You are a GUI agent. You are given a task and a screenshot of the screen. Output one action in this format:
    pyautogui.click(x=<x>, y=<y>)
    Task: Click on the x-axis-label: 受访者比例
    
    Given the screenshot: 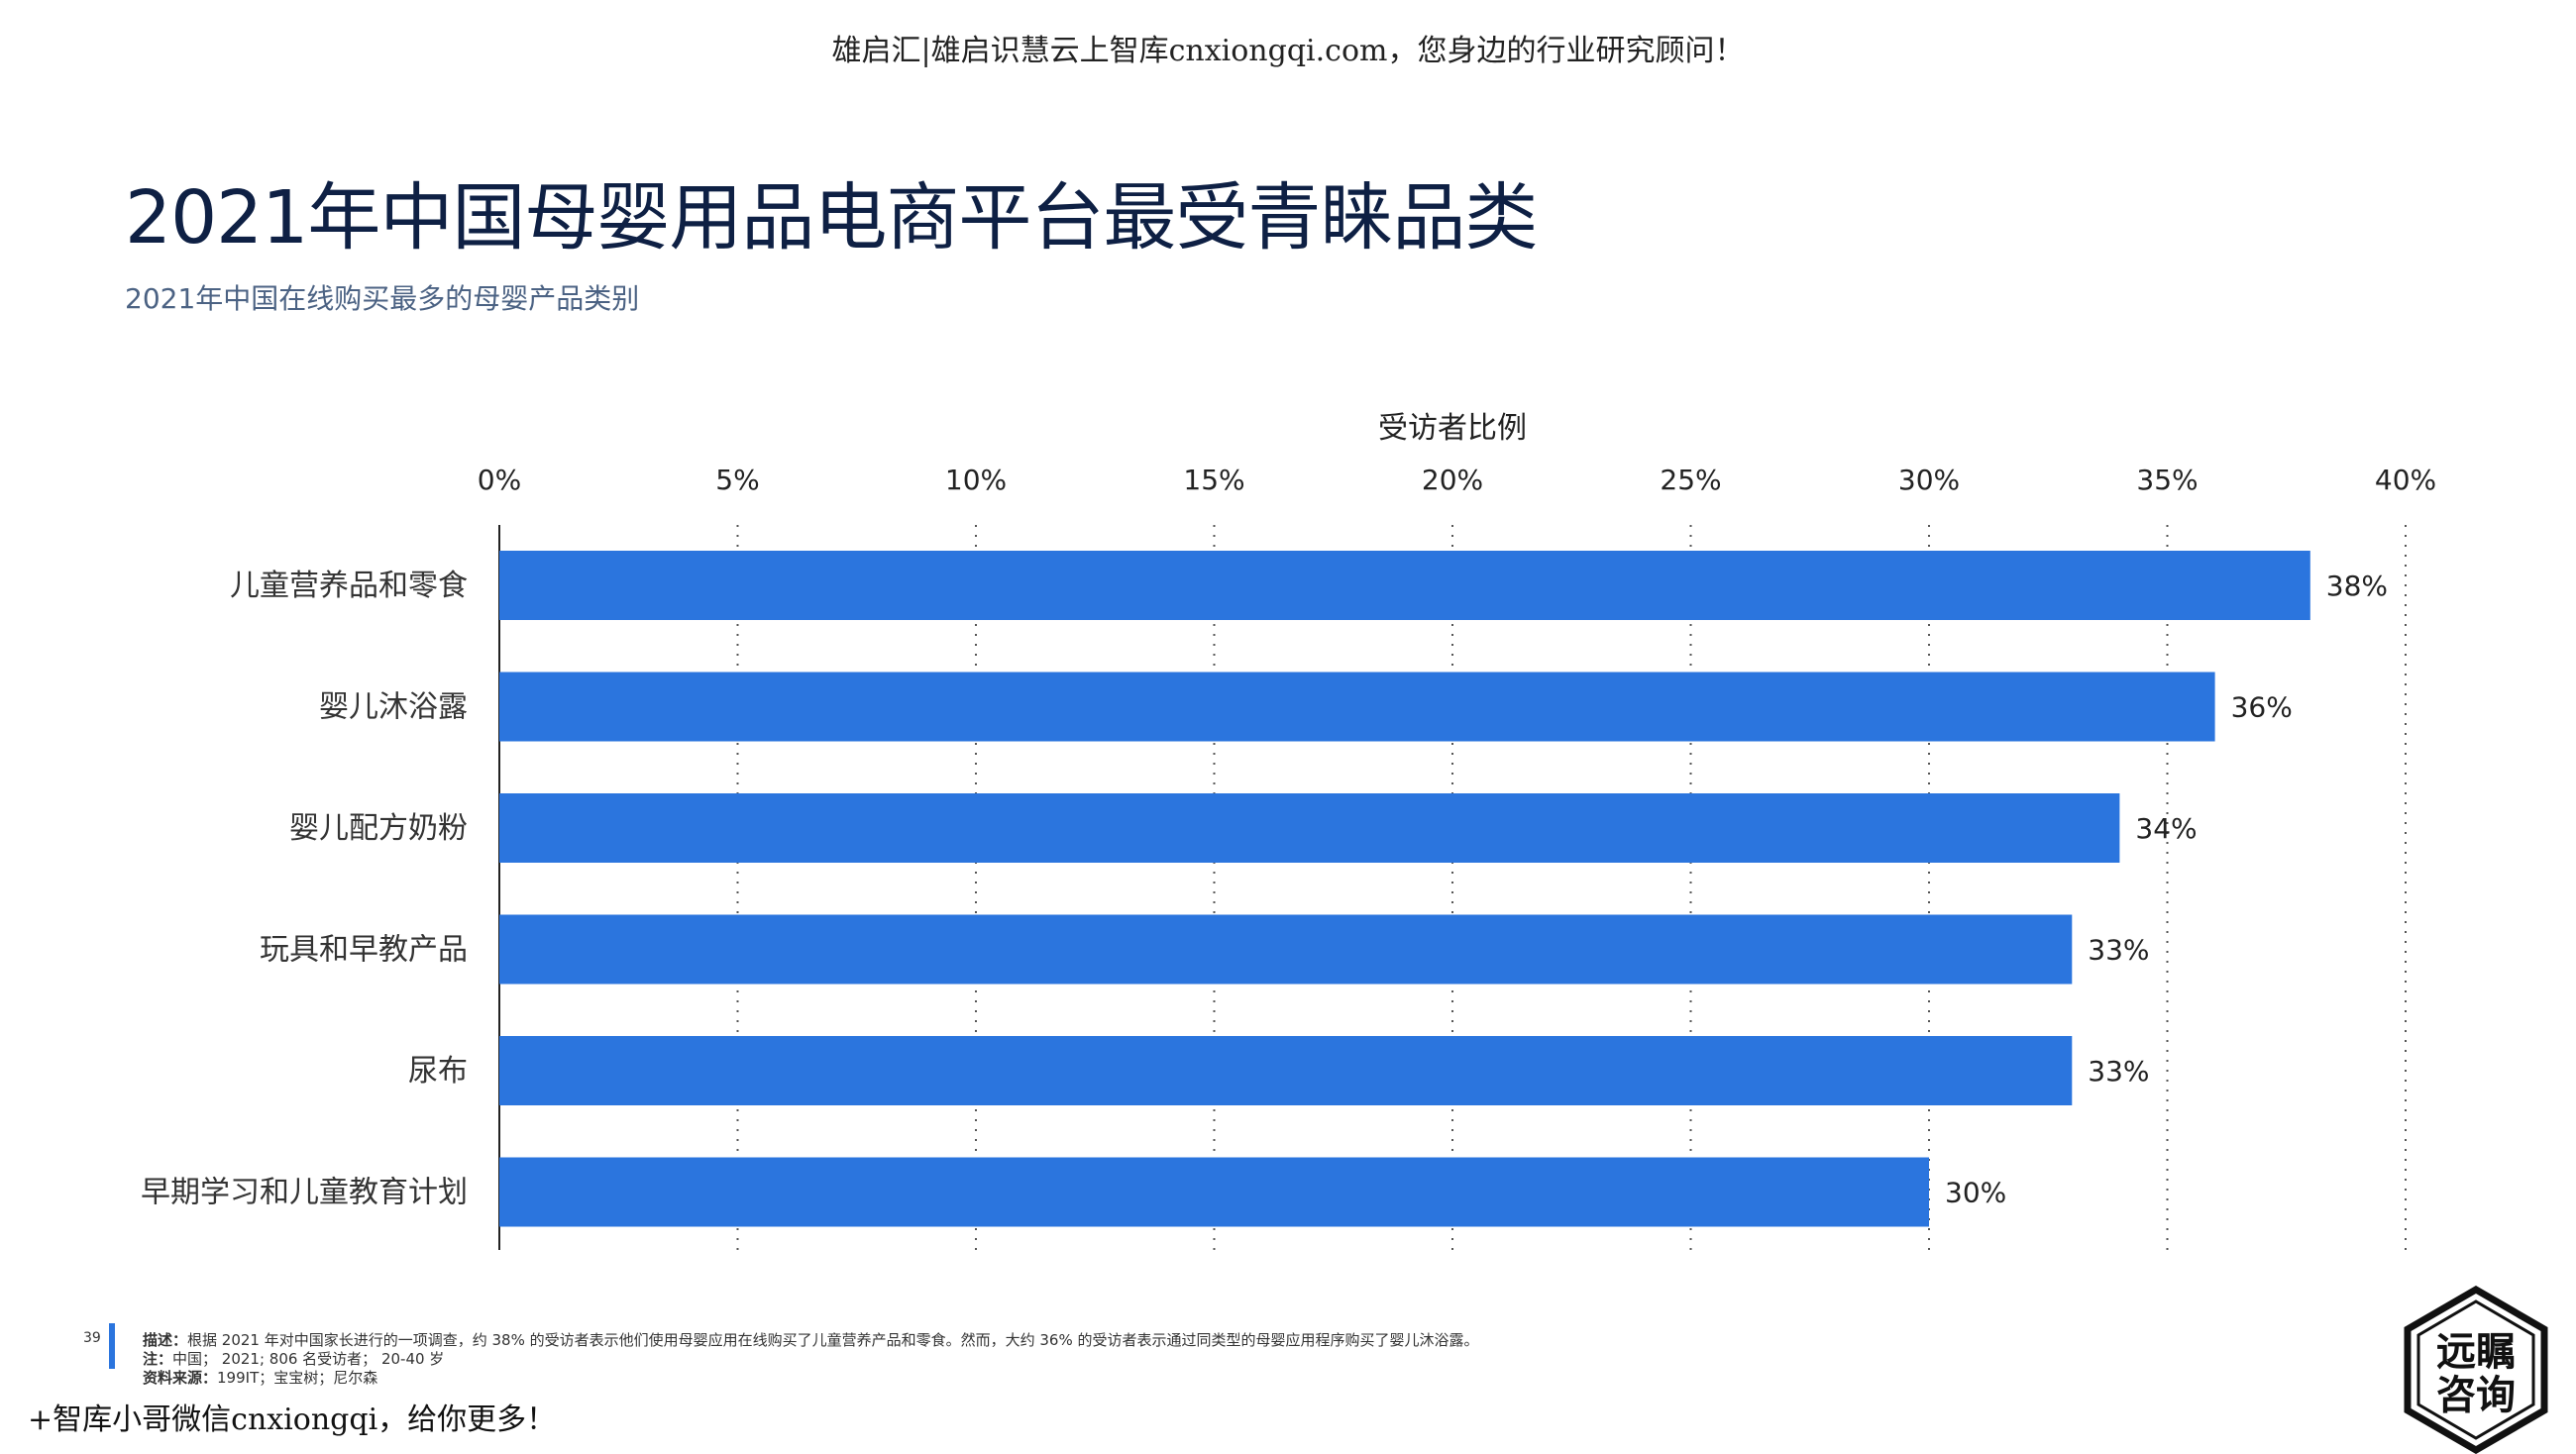 What is the action you would take?
    pyautogui.click(x=1452, y=428)
    